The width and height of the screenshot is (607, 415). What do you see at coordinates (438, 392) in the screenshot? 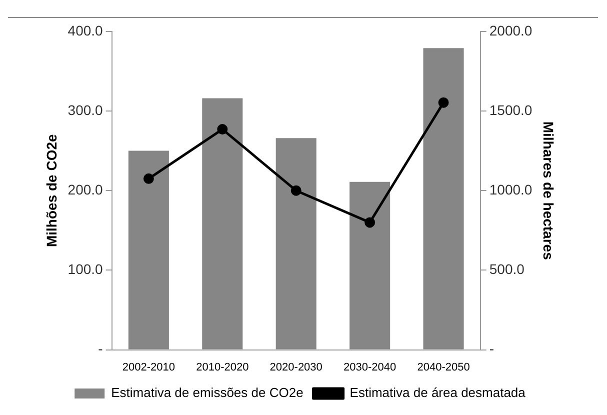
I see `legend-label: Estimativa de área desmatada` at bounding box center [438, 392].